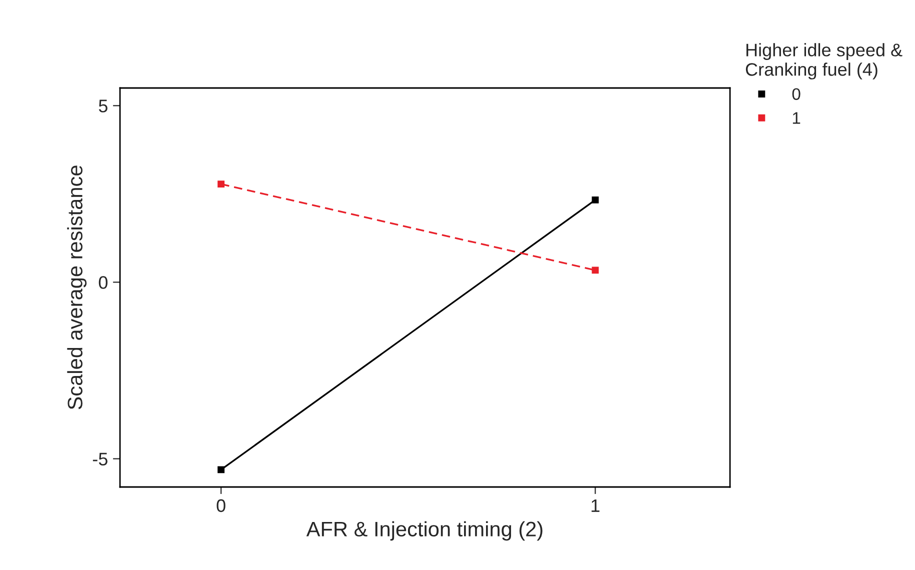 Image resolution: width=915 pixels, height=570 pixels. What do you see at coordinates (100, 459) in the screenshot?
I see `y-tick-label: -5` at bounding box center [100, 459].